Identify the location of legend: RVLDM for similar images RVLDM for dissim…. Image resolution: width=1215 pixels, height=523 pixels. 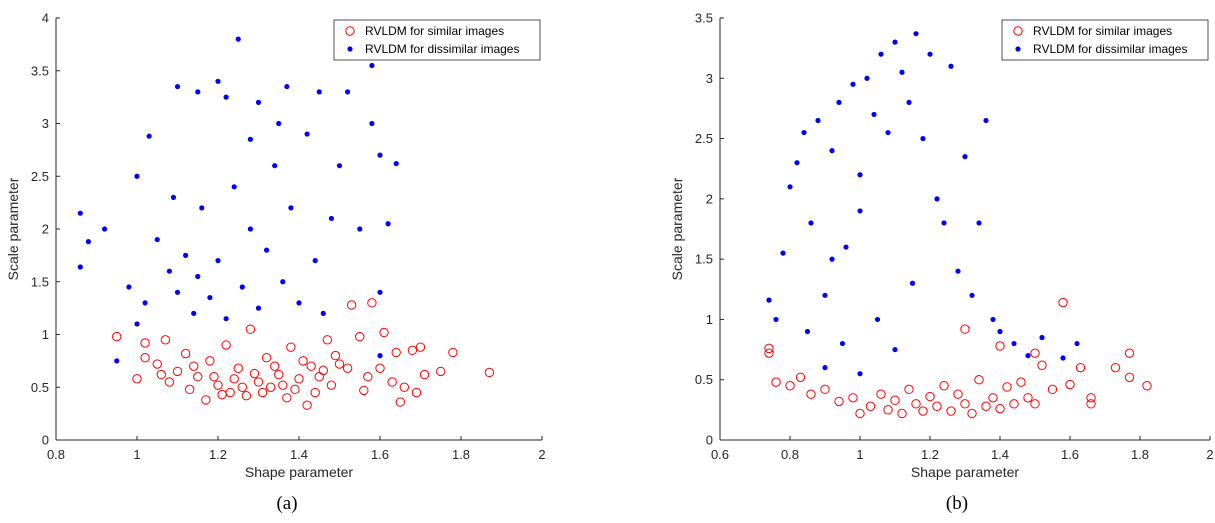
(437, 40).